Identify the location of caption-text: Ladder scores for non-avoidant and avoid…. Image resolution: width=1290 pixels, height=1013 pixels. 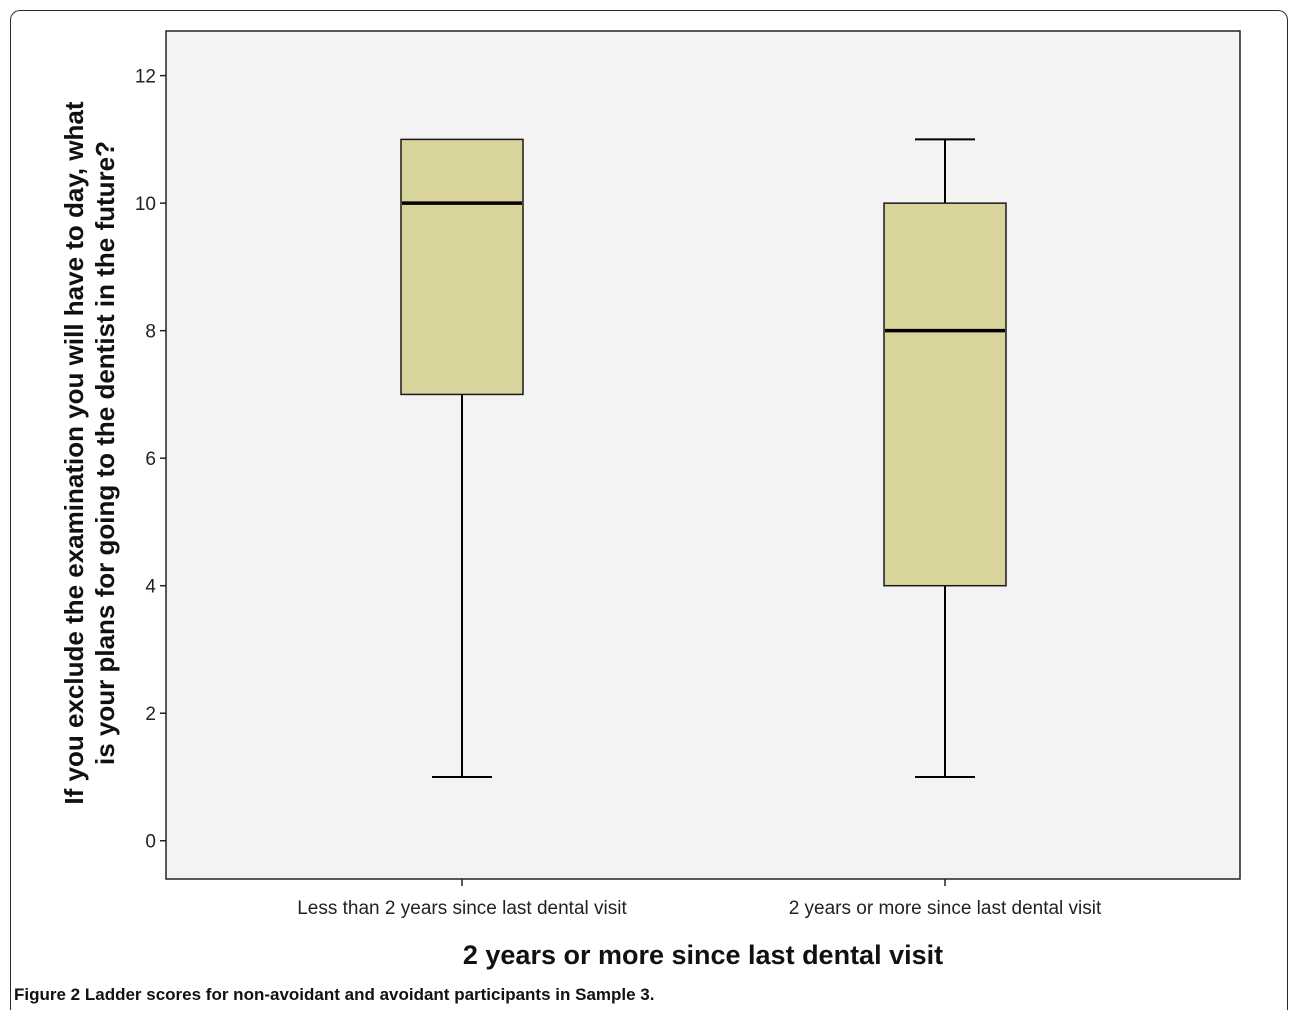
(369, 994).